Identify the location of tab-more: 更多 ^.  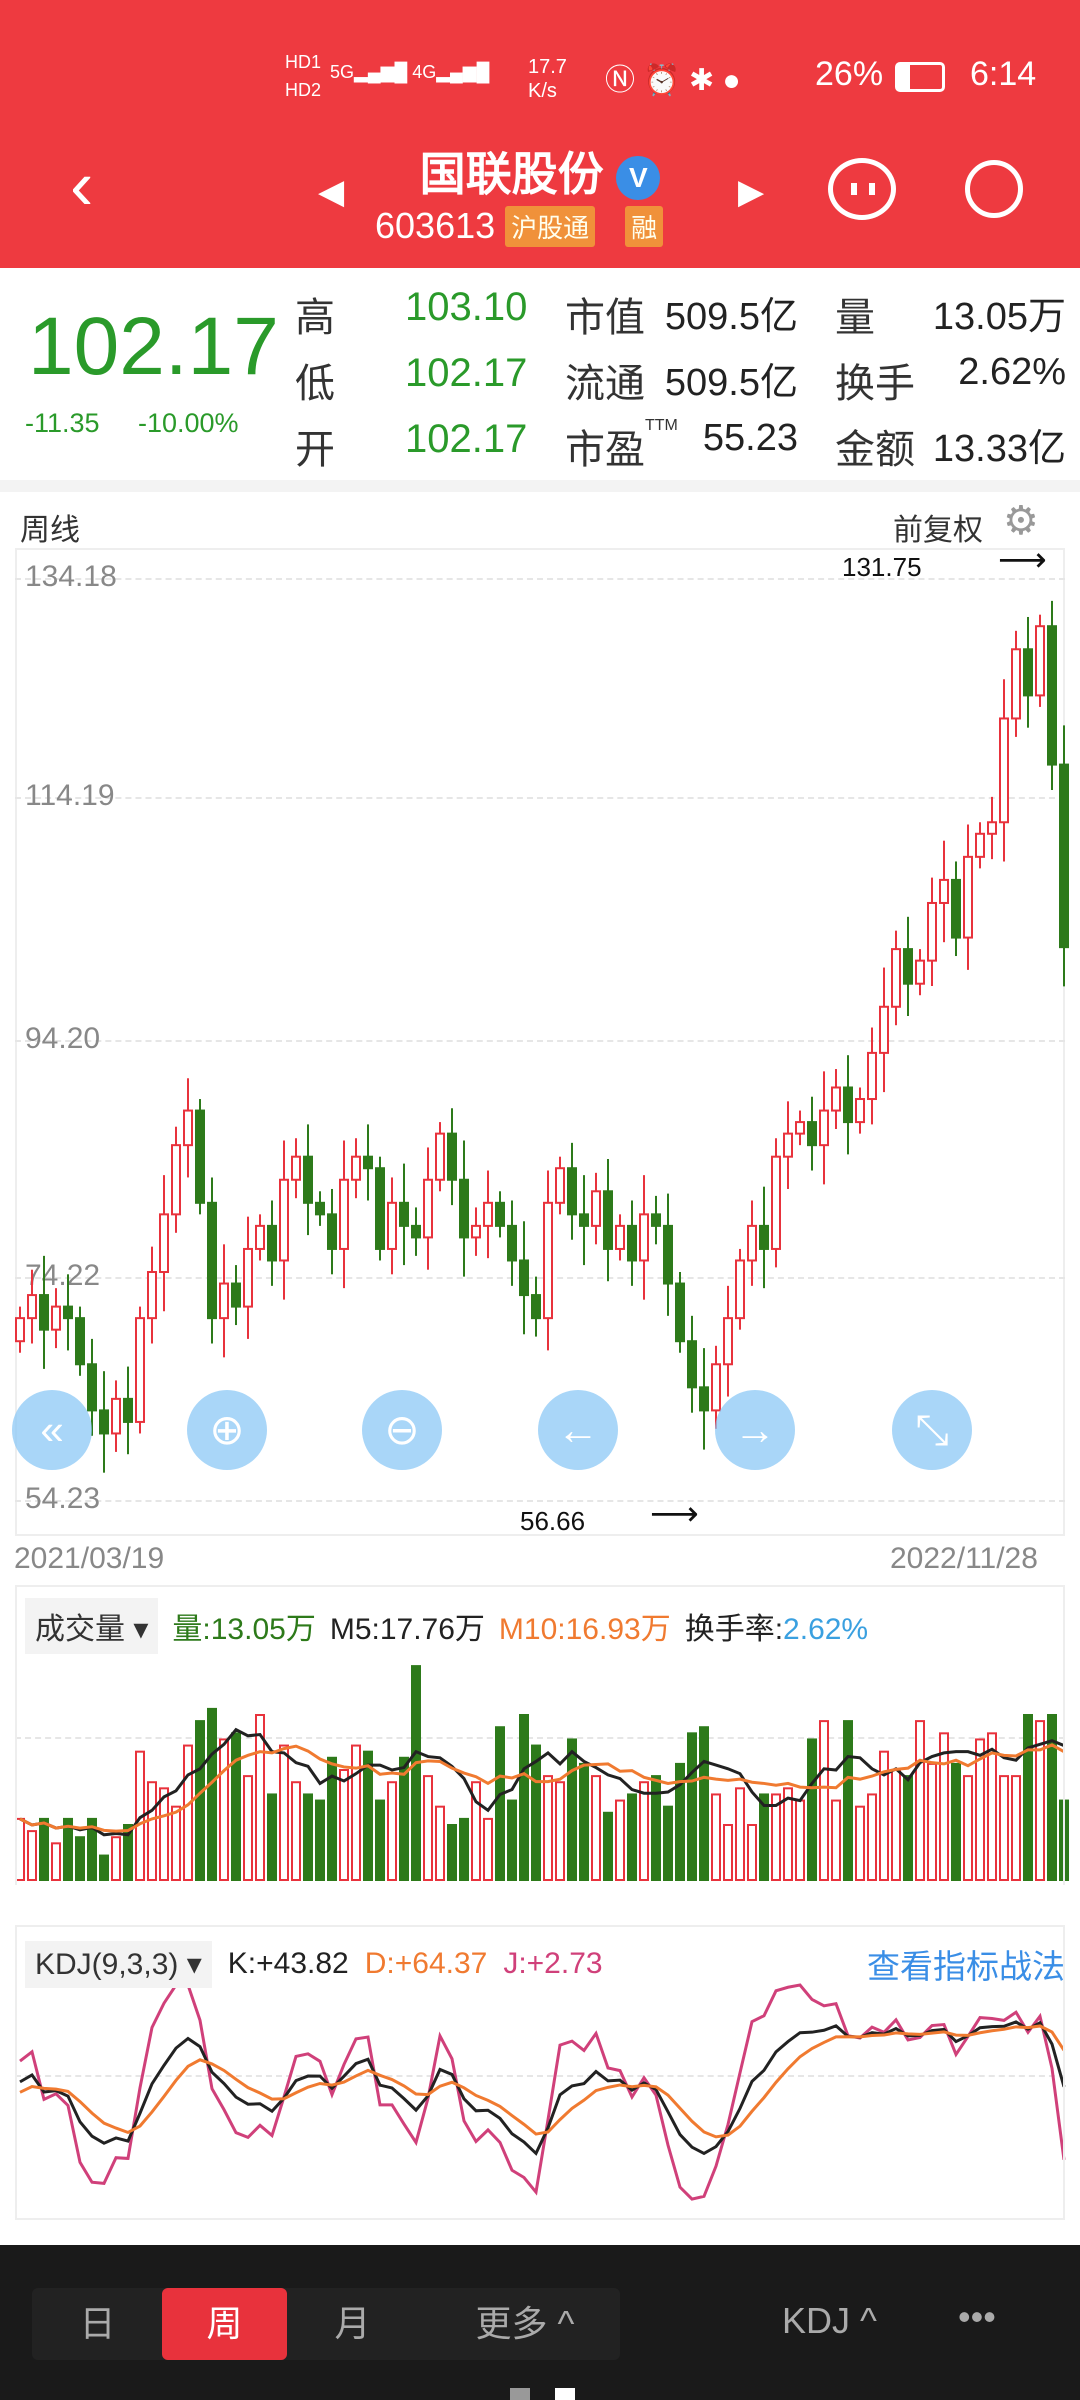
(525, 2323).